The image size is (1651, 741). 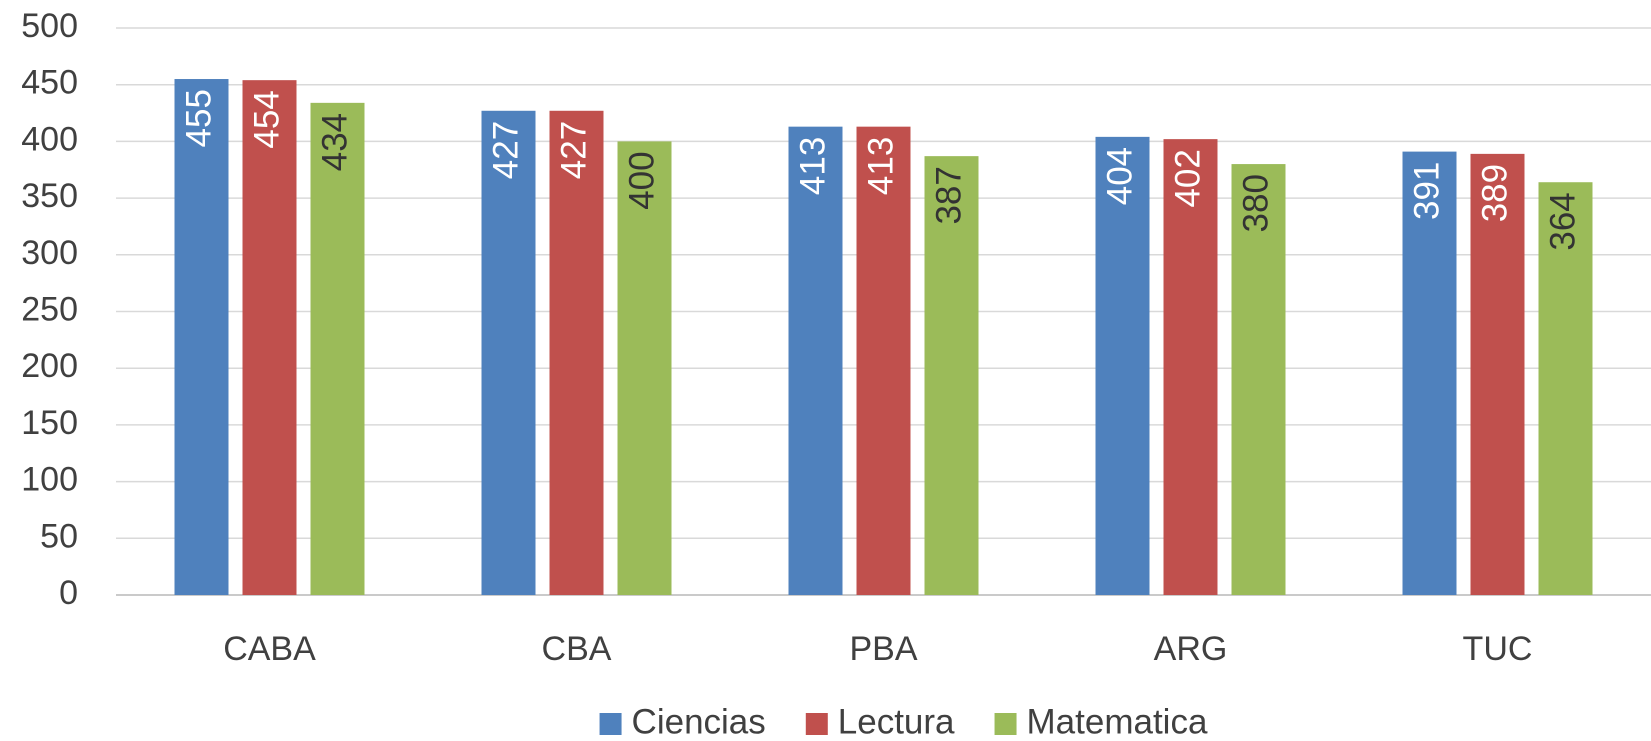 I want to click on data-label: 454, so click(x=267, y=119).